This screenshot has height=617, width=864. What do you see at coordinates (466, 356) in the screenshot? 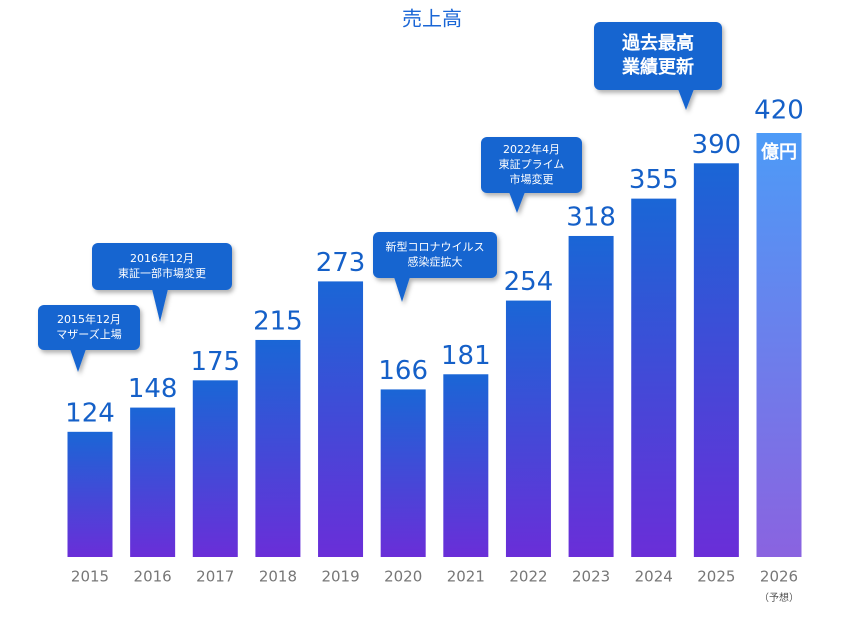
I see `value-label: 181` at bounding box center [466, 356].